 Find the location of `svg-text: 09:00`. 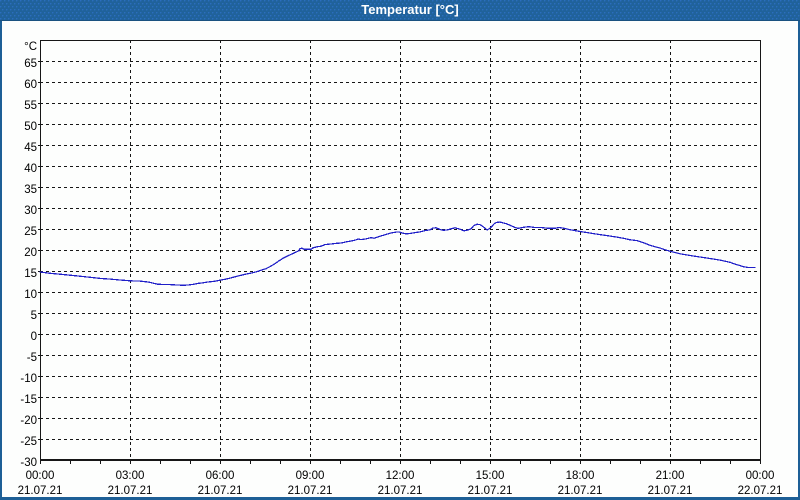

svg-text: 09:00 is located at coordinates (310, 476).